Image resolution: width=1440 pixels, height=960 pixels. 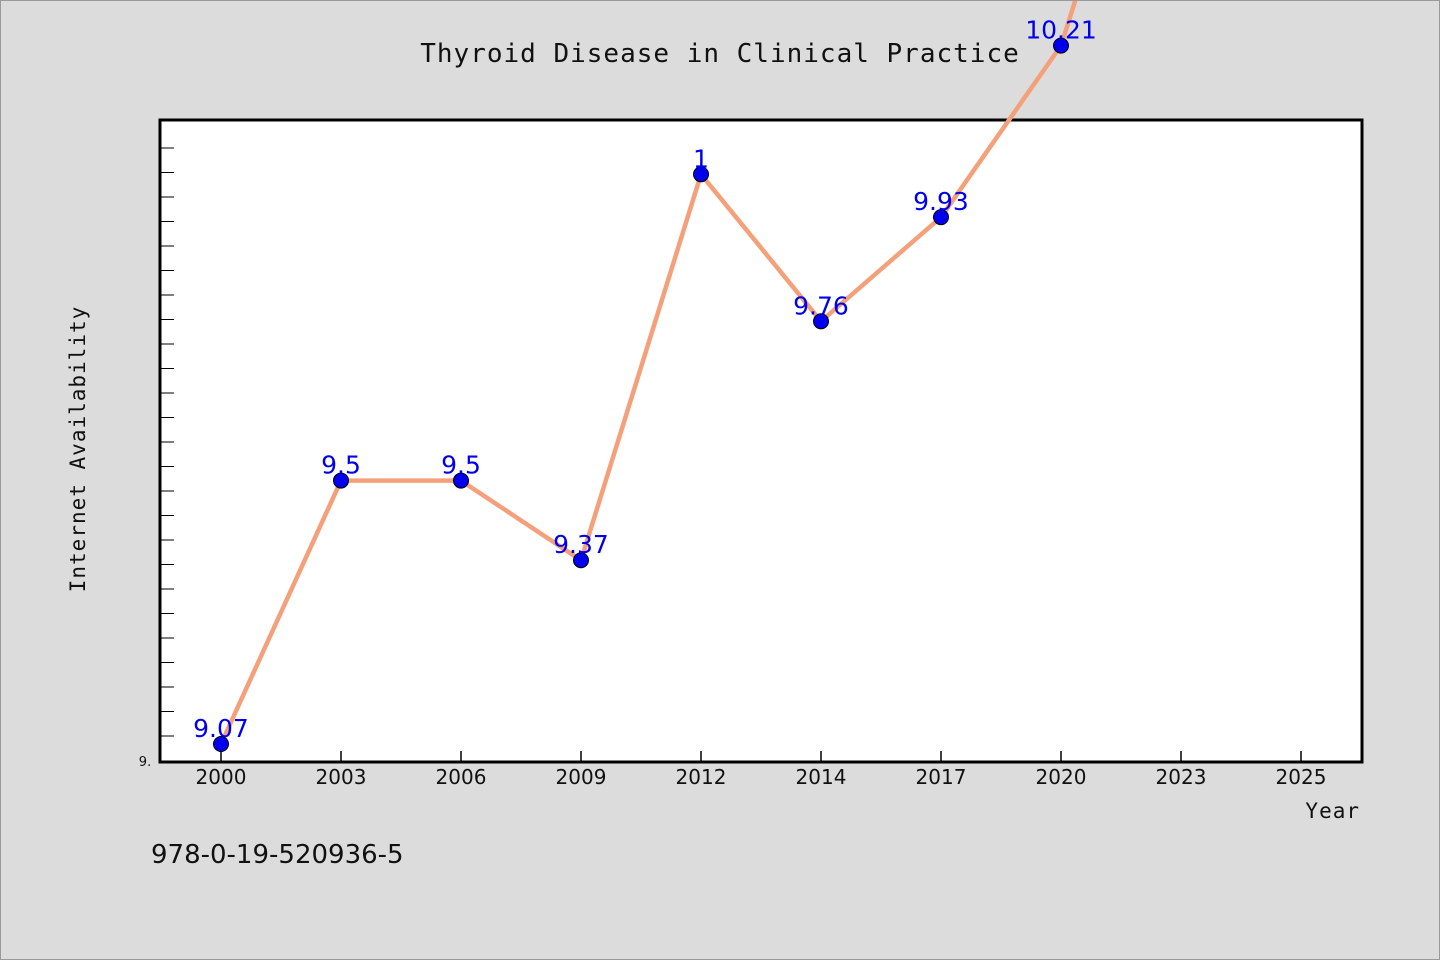 What do you see at coordinates (277, 855) in the screenshot?
I see `isbn-caption: 978-0-19-520936-5` at bounding box center [277, 855].